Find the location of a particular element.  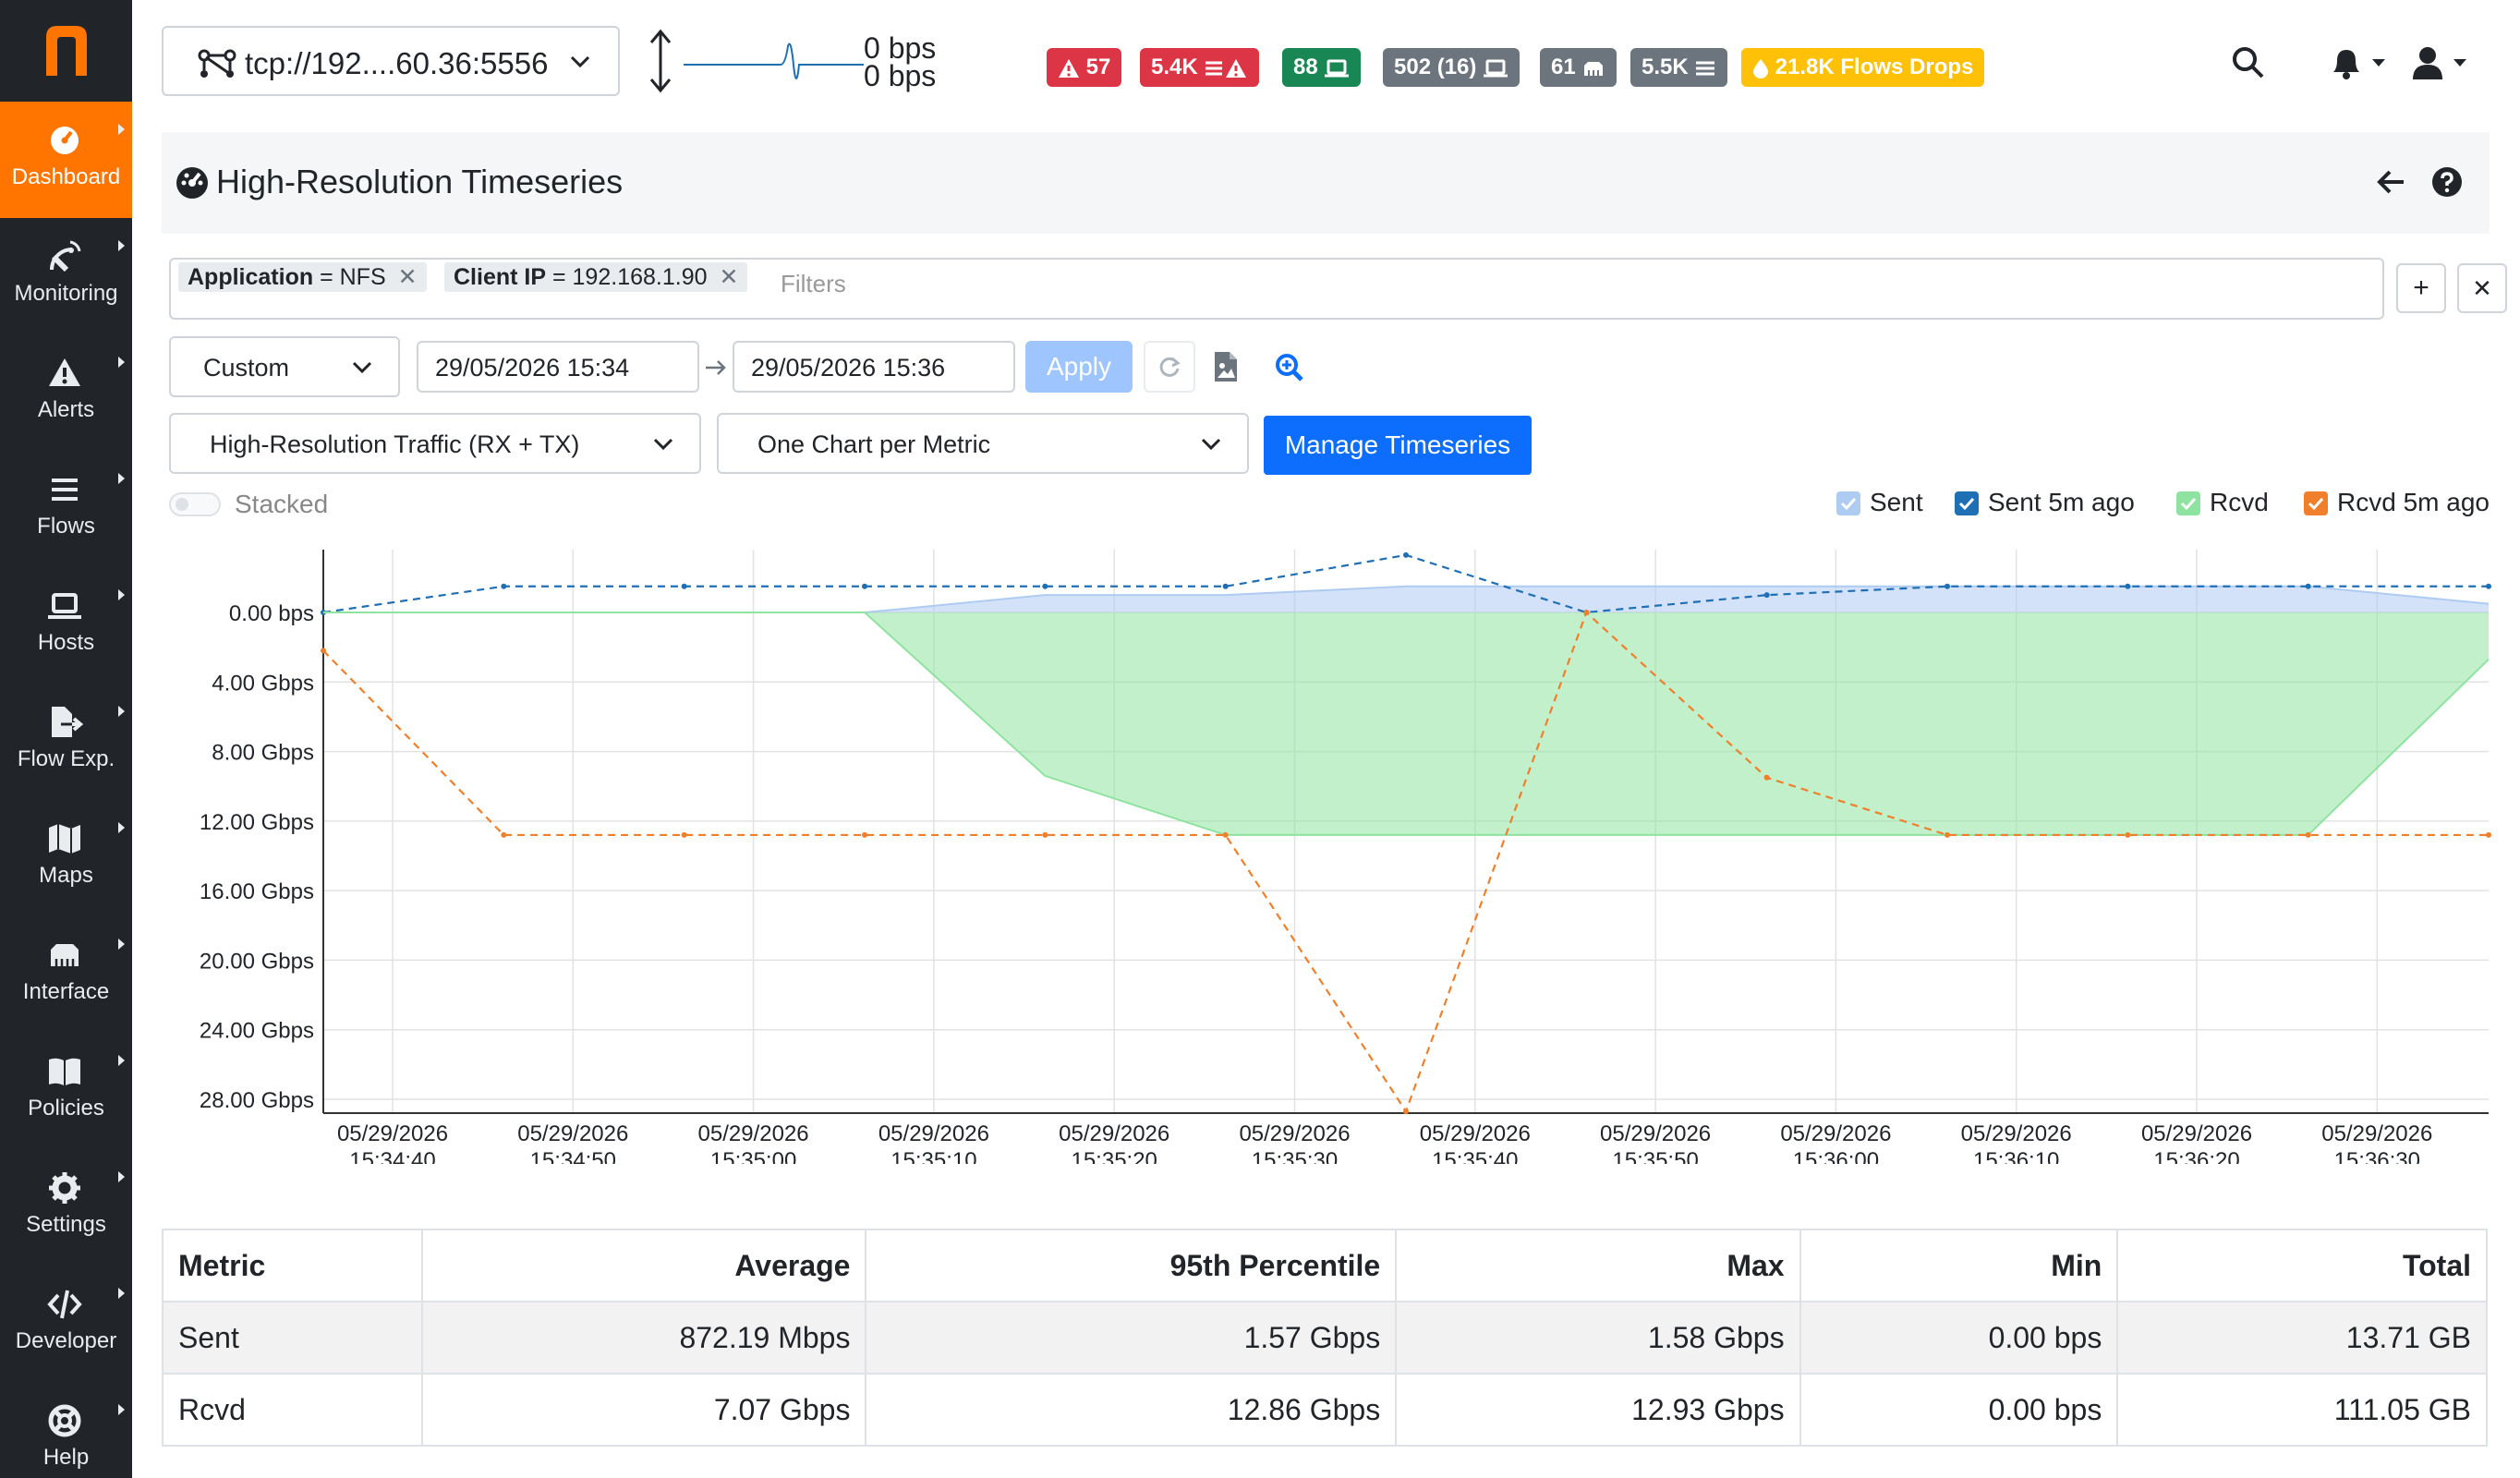

search-icon is located at coordinates (2248, 62).